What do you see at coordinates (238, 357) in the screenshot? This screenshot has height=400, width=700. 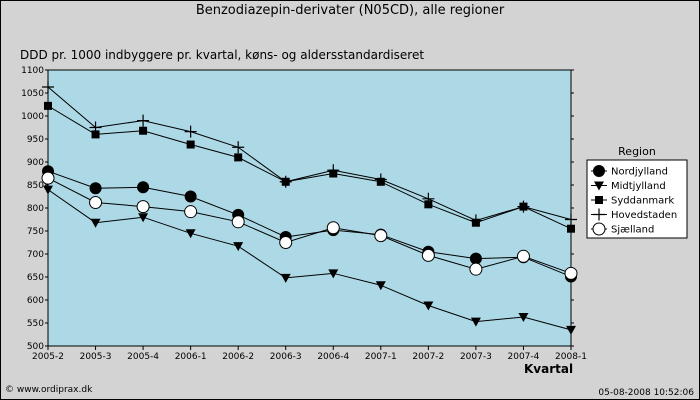 I see `x-tick-label: 2006-2` at bounding box center [238, 357].